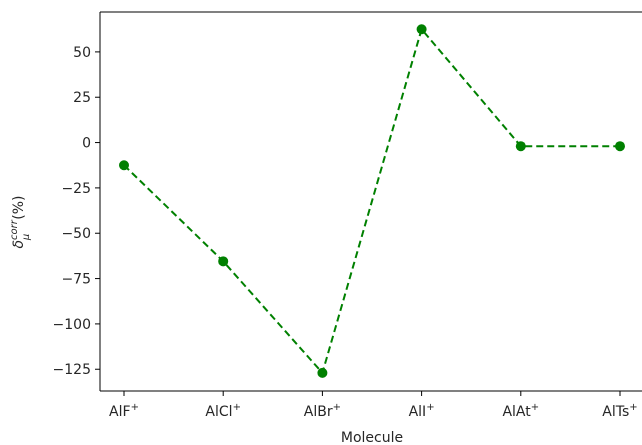 The image size is (642, 445). What do you see at coordinates (322, 411) in the screenshot?
I see `x-tick-label: AlBr+` at bounding box center [322, 411].